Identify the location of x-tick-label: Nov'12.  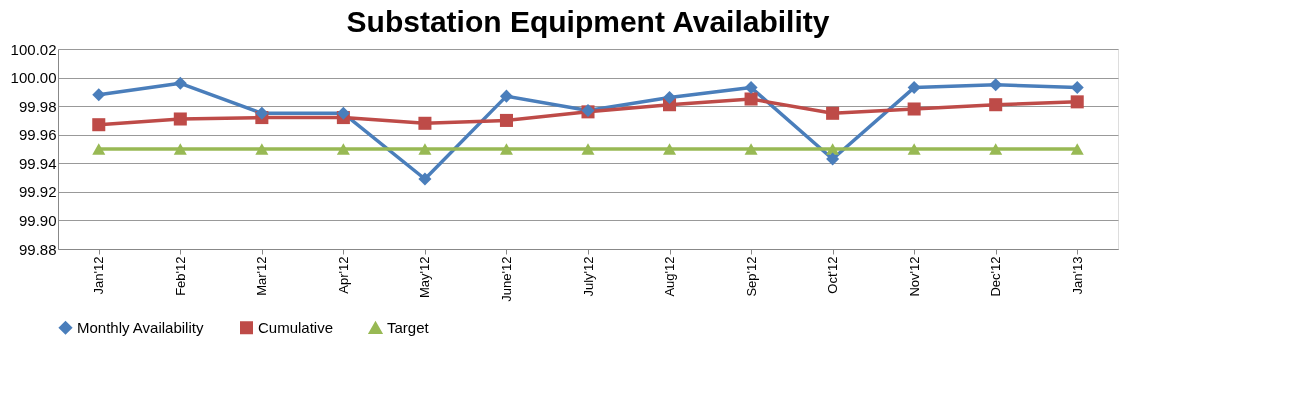
(914, 276).